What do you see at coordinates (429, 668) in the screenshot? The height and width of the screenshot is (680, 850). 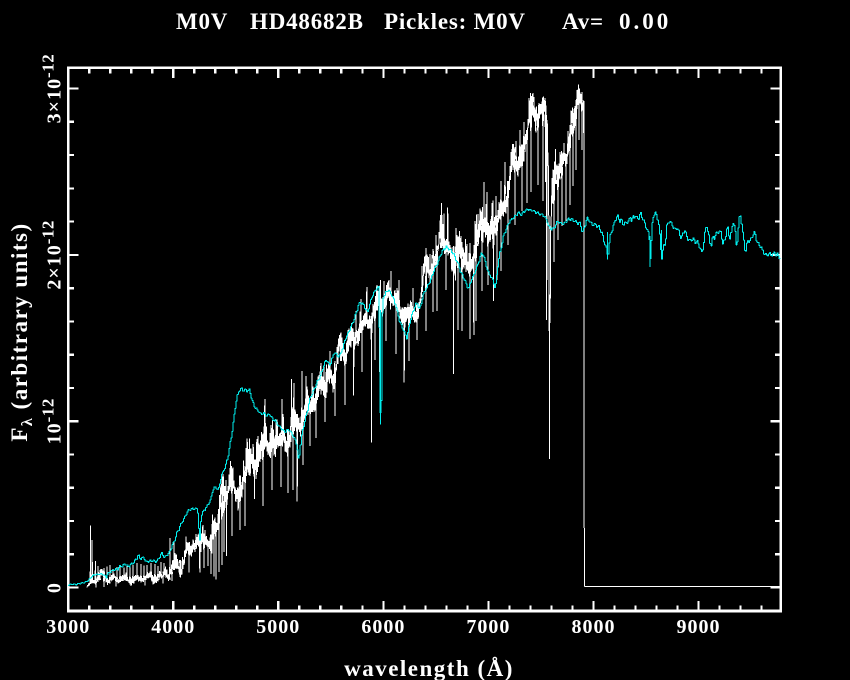 I see `svg-text: wavelength (Å)` at bounding box center [429, 668].